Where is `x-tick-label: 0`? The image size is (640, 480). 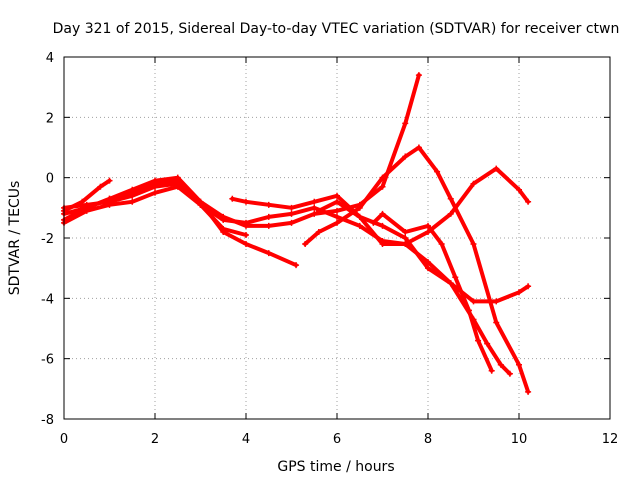
x-tick-label: 0 is located at coordinates (64, 439).